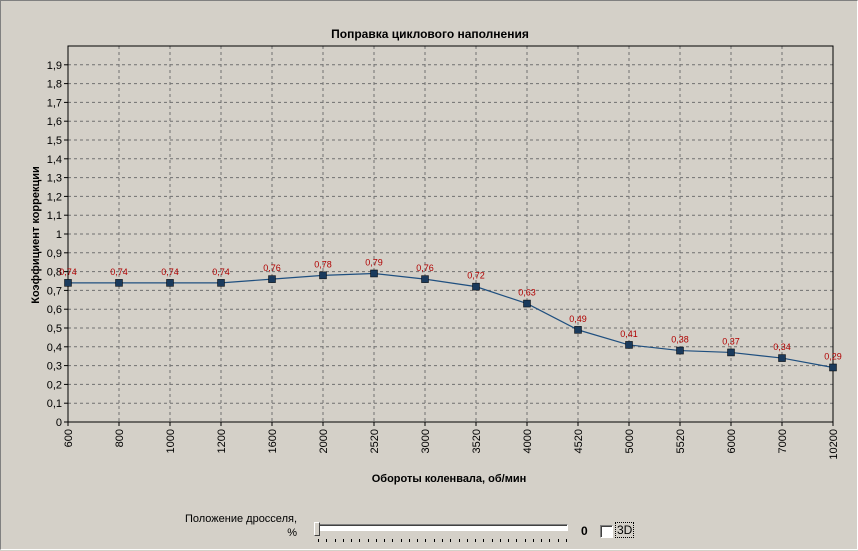  I want to click on y-tick-label: 0,6, so click(54, 310).